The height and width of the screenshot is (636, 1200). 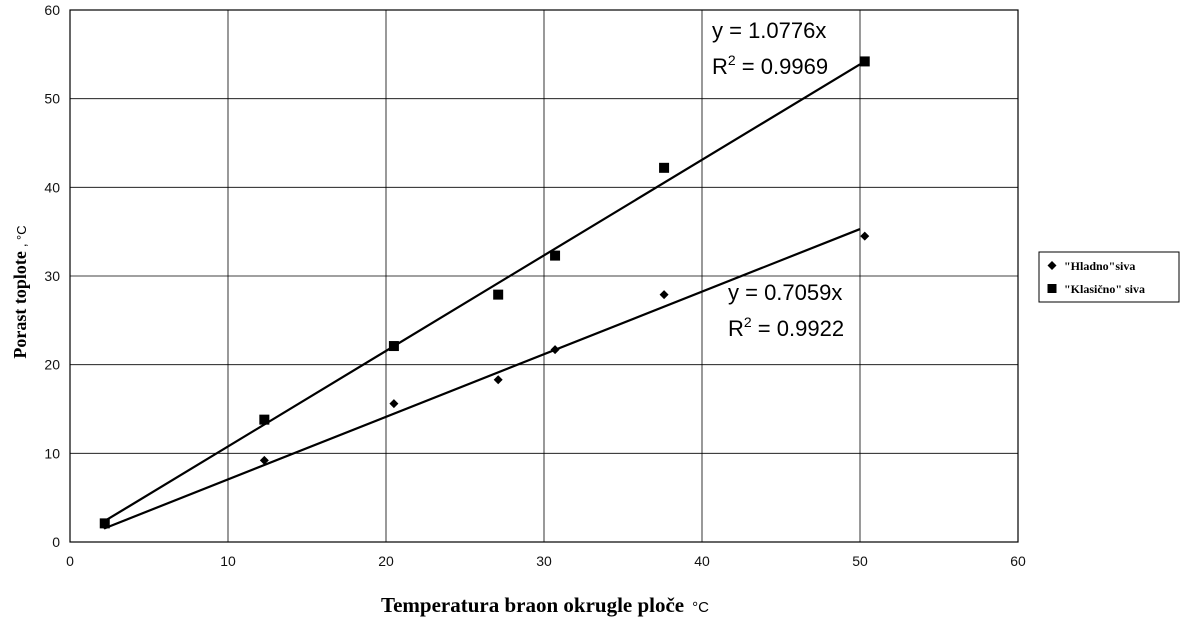 I want to click on equation-label-klasicno: y = 1.0776x, so click(x=769, y=30).